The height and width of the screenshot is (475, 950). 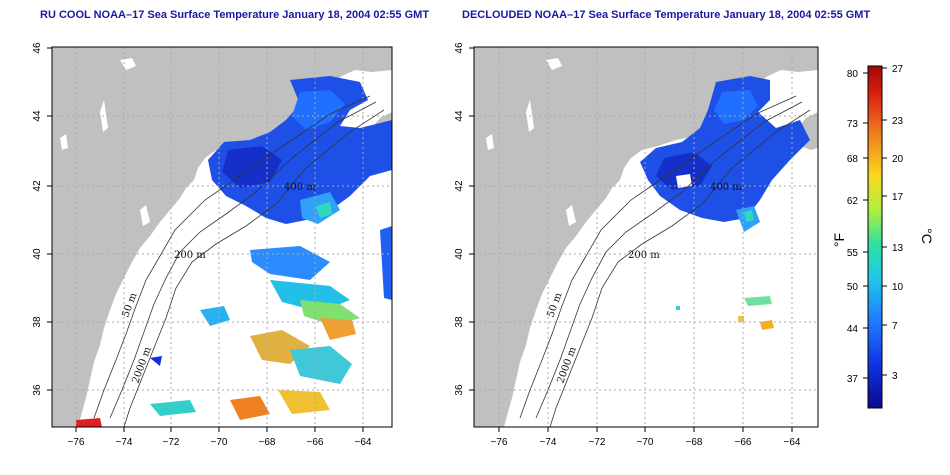 What do you see at coordinates (853, 253) in the screenshot?
I see `fahrenheit-tick: 55` at bounding box center [853, 253].